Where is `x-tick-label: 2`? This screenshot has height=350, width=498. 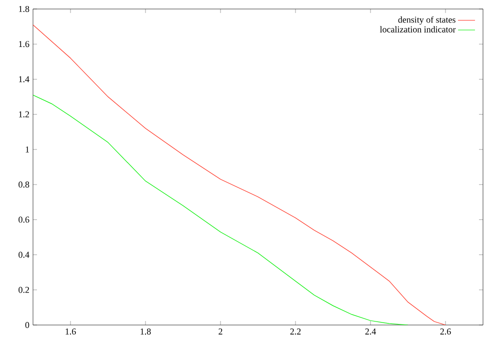
x-tick-label: 2 is located at coordinates (220, 331).